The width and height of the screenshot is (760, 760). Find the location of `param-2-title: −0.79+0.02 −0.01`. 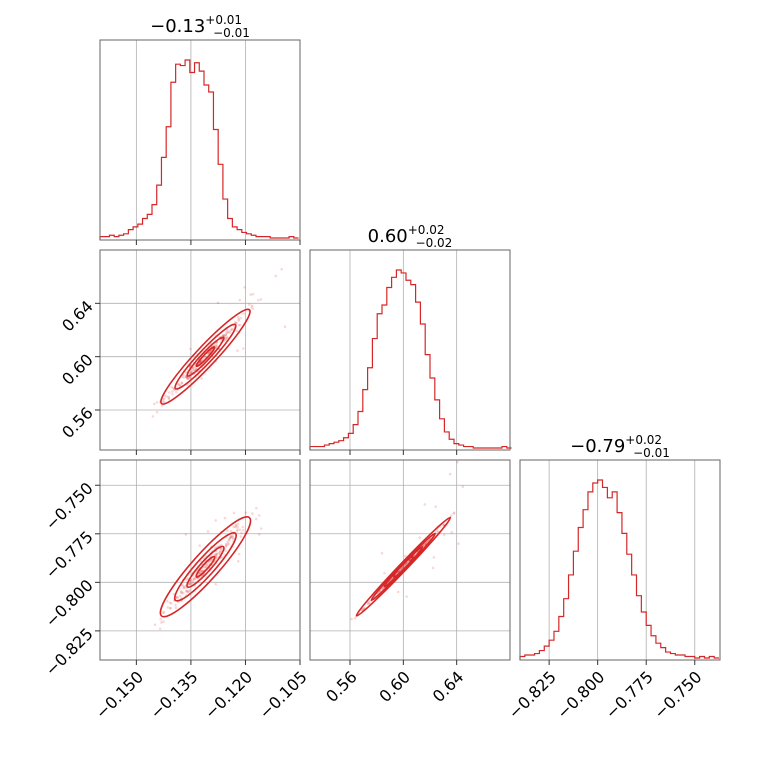

param-2-title: −0.79+0.02 −0.01 is located at coordinates (620, 446).